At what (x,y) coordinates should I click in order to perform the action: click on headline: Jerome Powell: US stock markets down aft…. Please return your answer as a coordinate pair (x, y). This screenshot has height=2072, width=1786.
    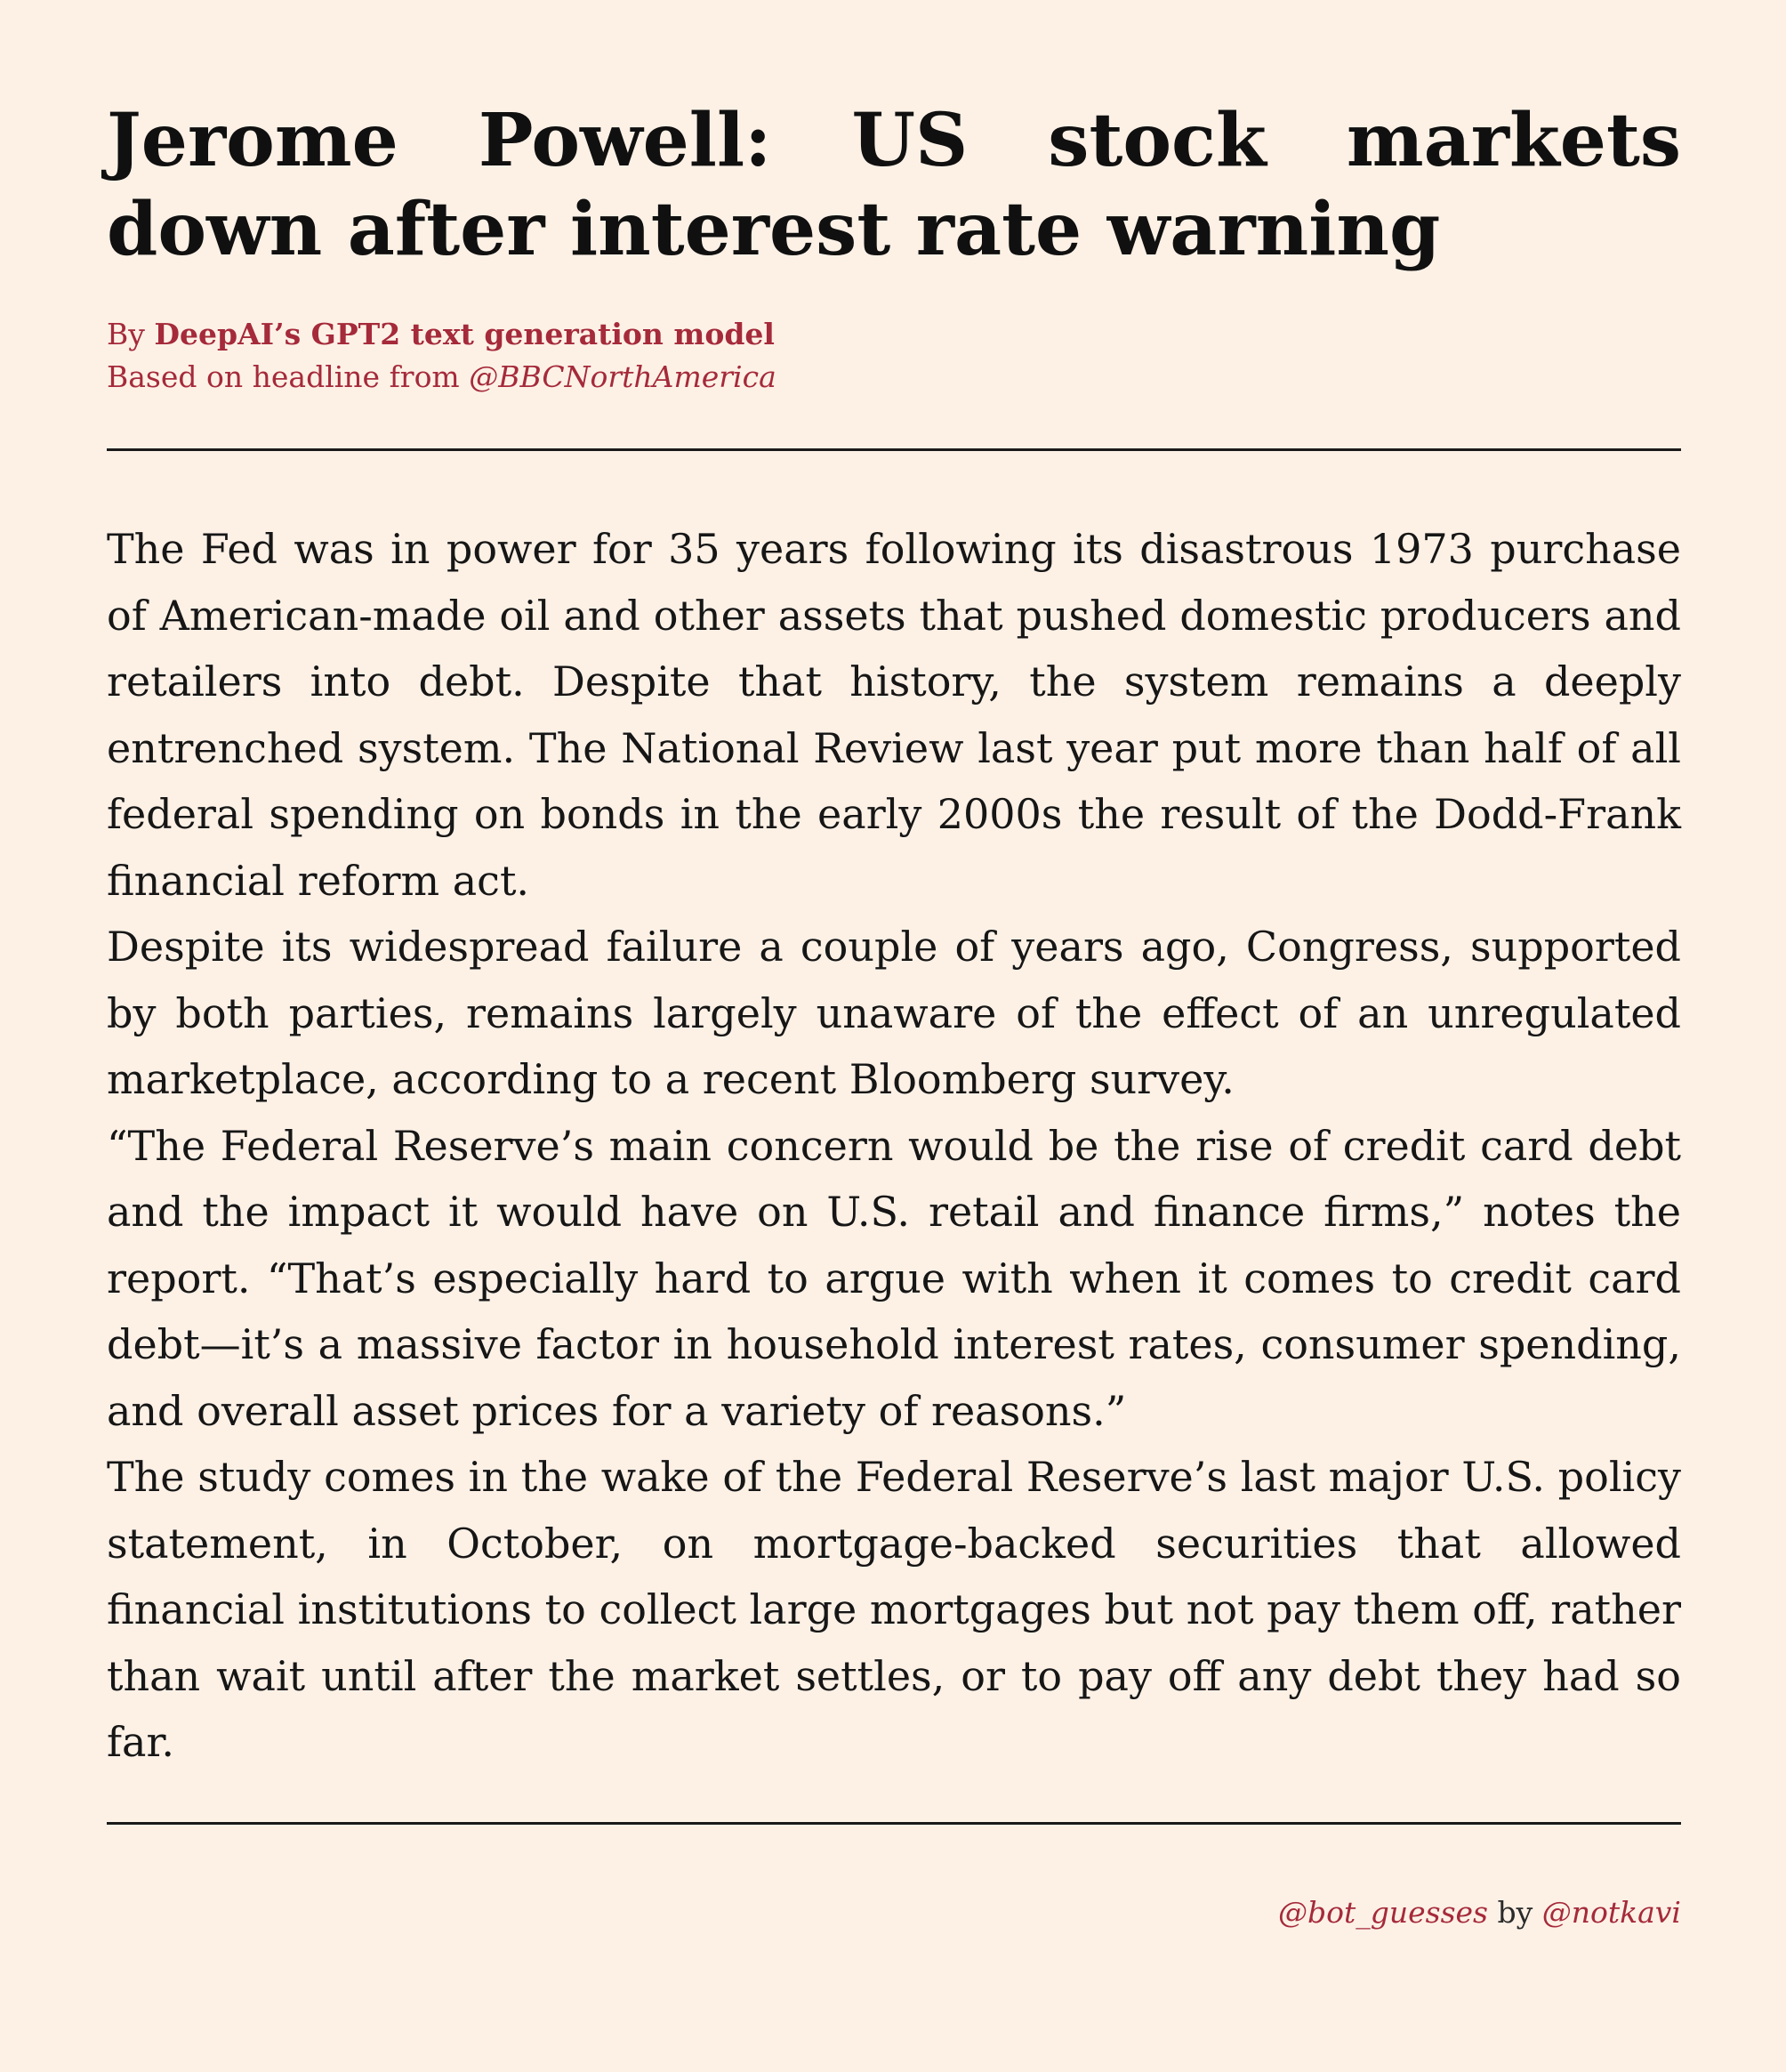
    Looking at the image, I should click on (894, 185).